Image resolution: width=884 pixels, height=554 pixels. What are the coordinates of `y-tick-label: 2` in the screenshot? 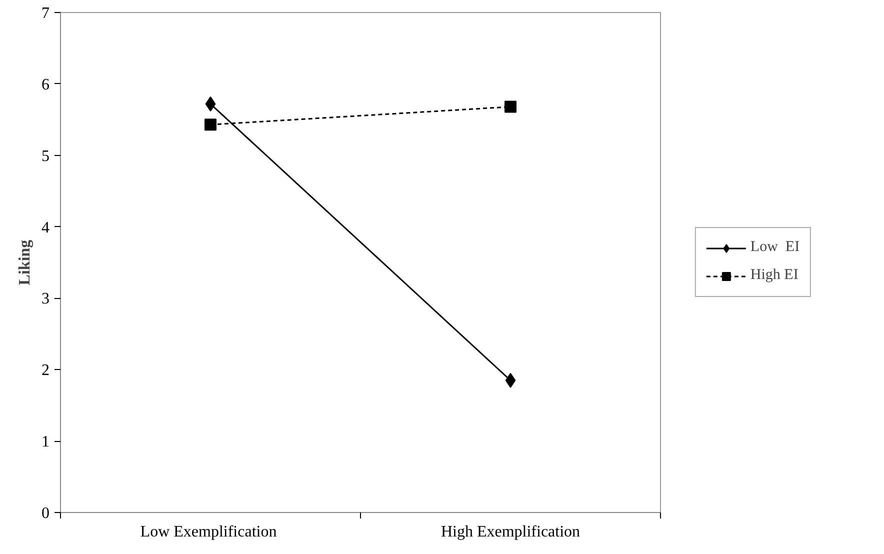 It's located at (46, 371).